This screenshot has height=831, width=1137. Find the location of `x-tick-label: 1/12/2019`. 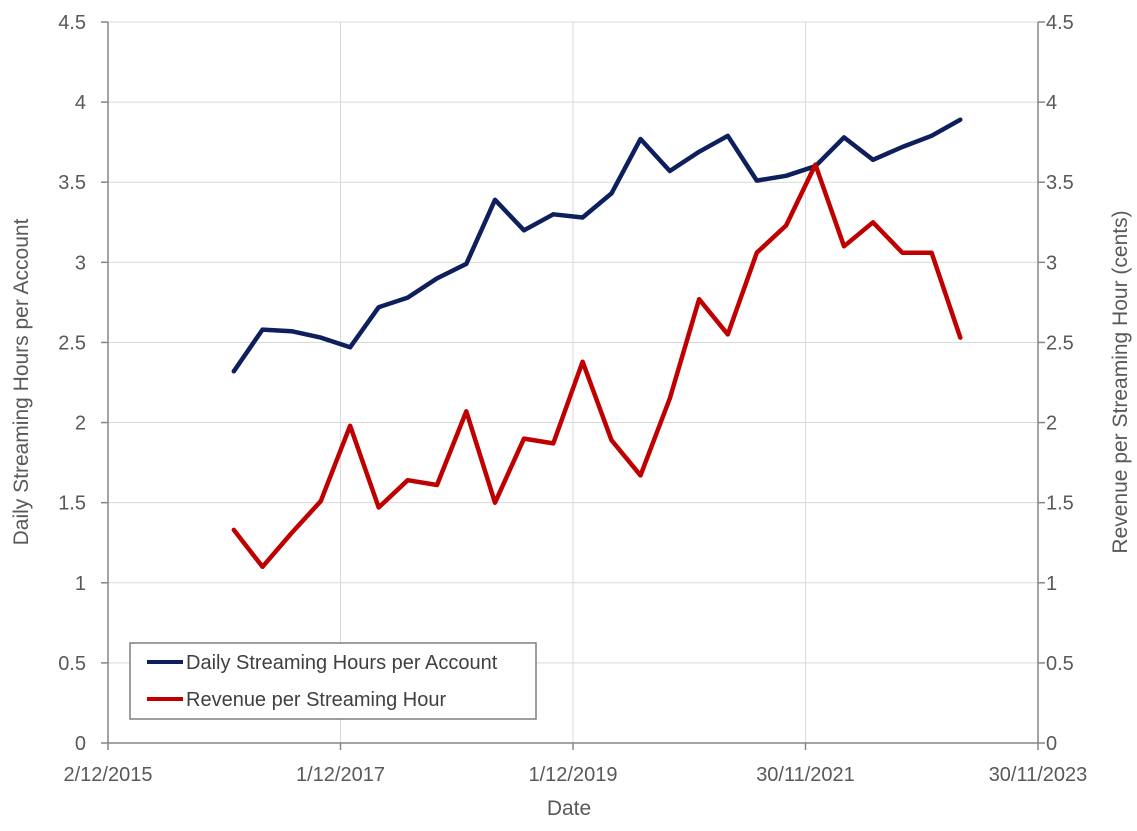

x-tick-label: 1/12/2019 is located at coordinates (573, 775).